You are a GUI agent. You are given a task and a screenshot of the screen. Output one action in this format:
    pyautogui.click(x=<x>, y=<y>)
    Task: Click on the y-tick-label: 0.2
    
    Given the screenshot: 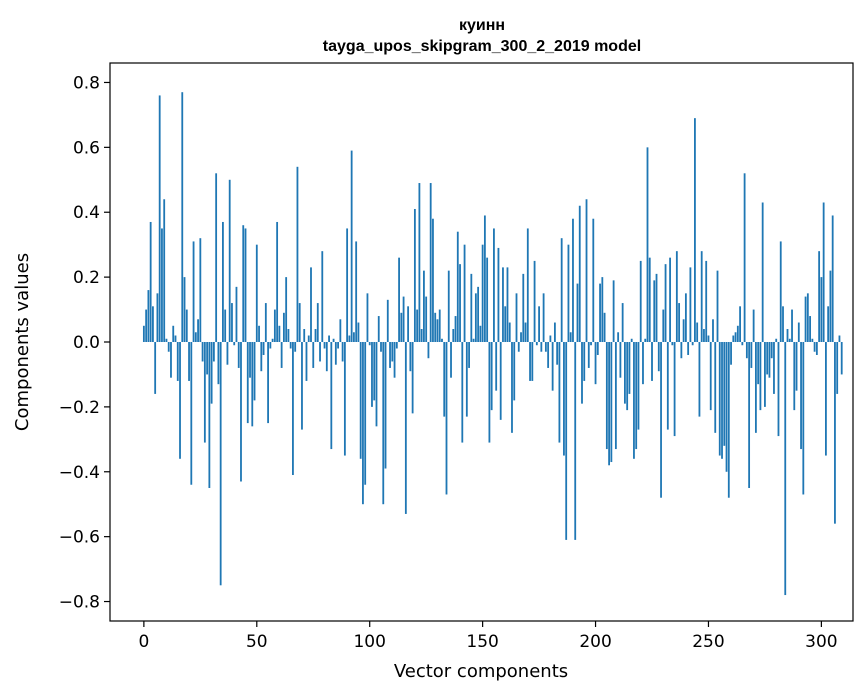 What is the action you would take?
    pyautogui.click(x=86, y=278)
    